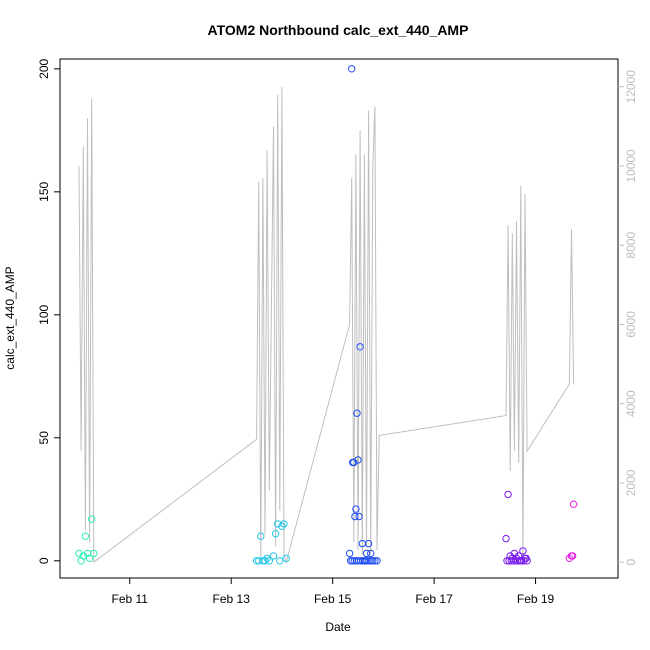 Image resolution: width=650 pixels, height=650 pixels. Describe the element at coordinates (631, 403) in the screenshot. I see `y2-tick-label: 4000` at that location.